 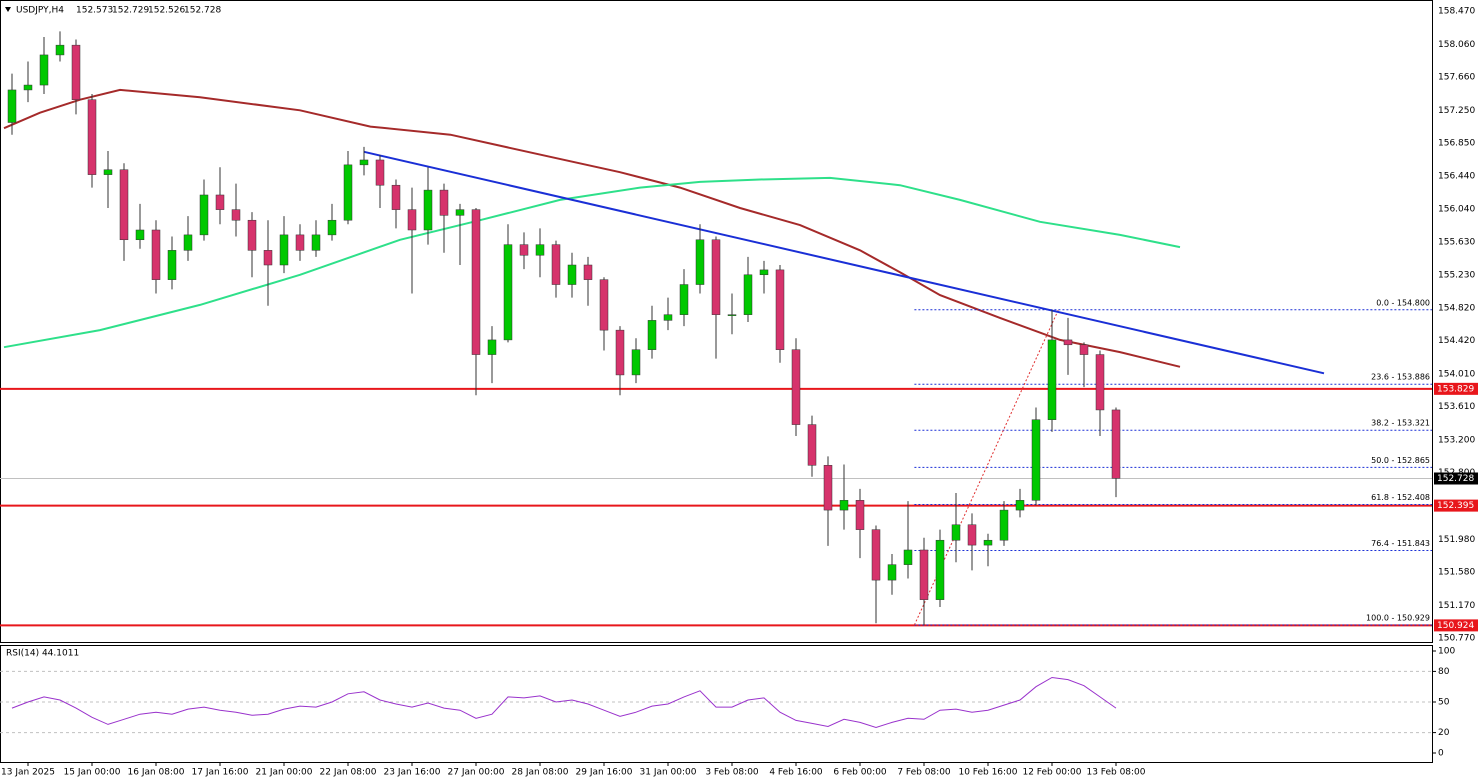 I want to click on rsi-title: RSI(14) 44.1011, so click(x=42, y=654).